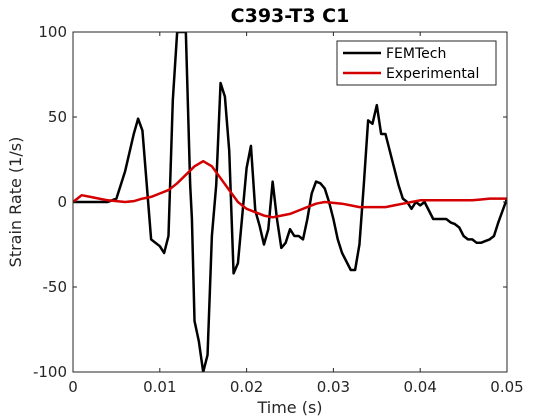 This screenshot has width=560, height=420. I want to click on legend-box, so click(416, 63).